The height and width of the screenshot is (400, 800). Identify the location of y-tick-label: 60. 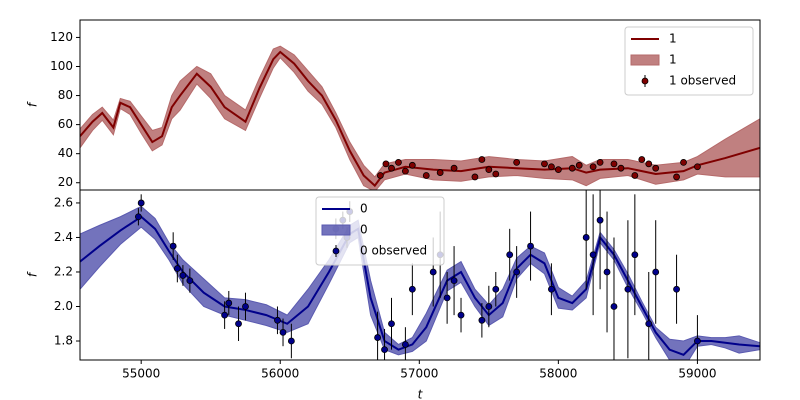
(65, 124).